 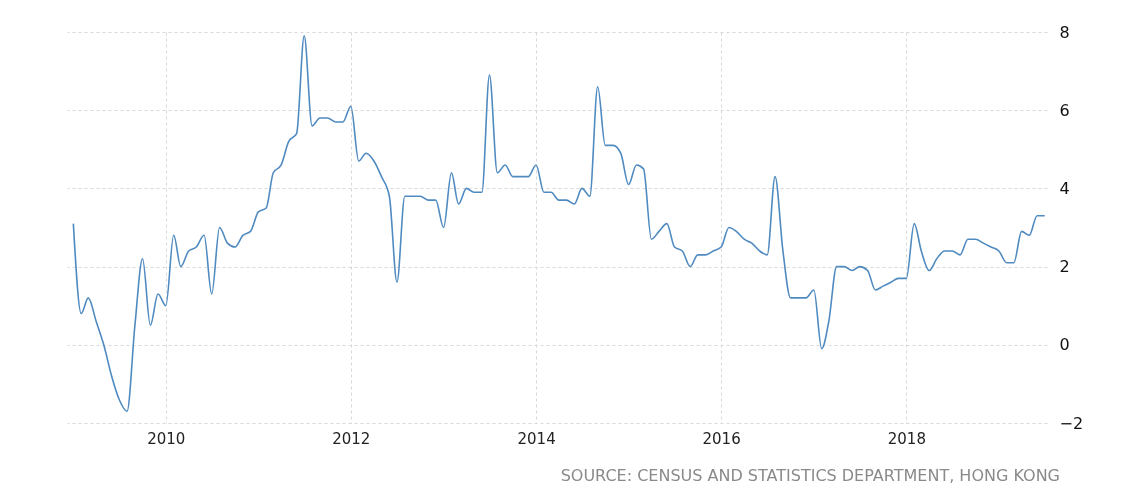 What do you see at coordinates (351, 438) in the screenshot?
I see `x-tick-label: 2012` at bounding box center [351, 438].